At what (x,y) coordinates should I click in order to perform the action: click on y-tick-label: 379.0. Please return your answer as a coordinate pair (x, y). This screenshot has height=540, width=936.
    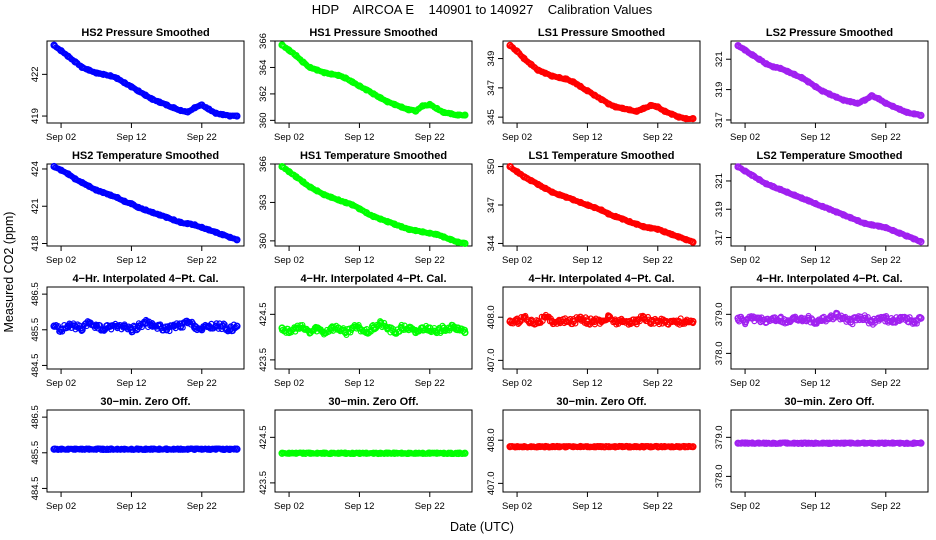
    Looking at the image, I should click on (719, 314).